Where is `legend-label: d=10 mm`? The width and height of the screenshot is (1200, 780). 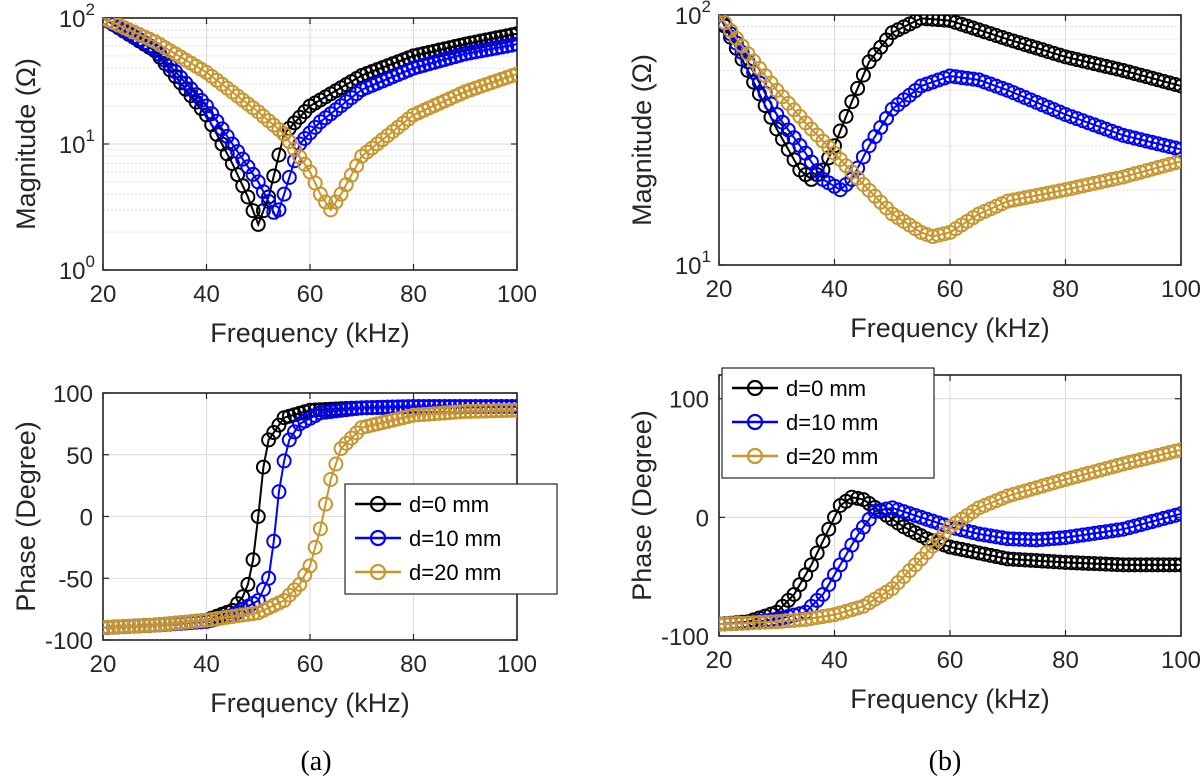
legend-label: d=10 mm is located at coordinates (832, 422).